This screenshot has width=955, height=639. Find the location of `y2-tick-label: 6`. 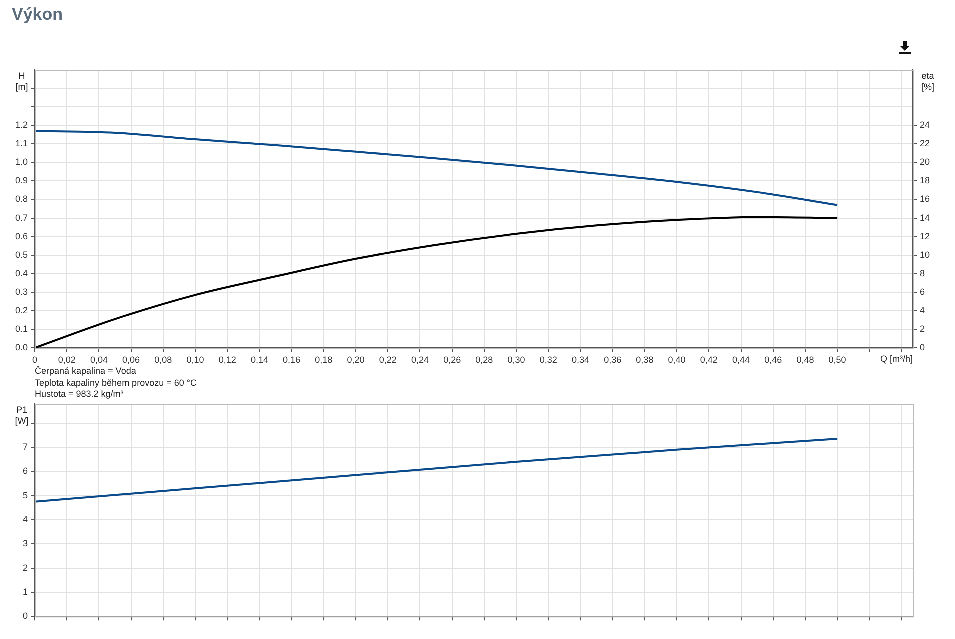

y2-tick-label: 6 is located at coordinates (923, 291).